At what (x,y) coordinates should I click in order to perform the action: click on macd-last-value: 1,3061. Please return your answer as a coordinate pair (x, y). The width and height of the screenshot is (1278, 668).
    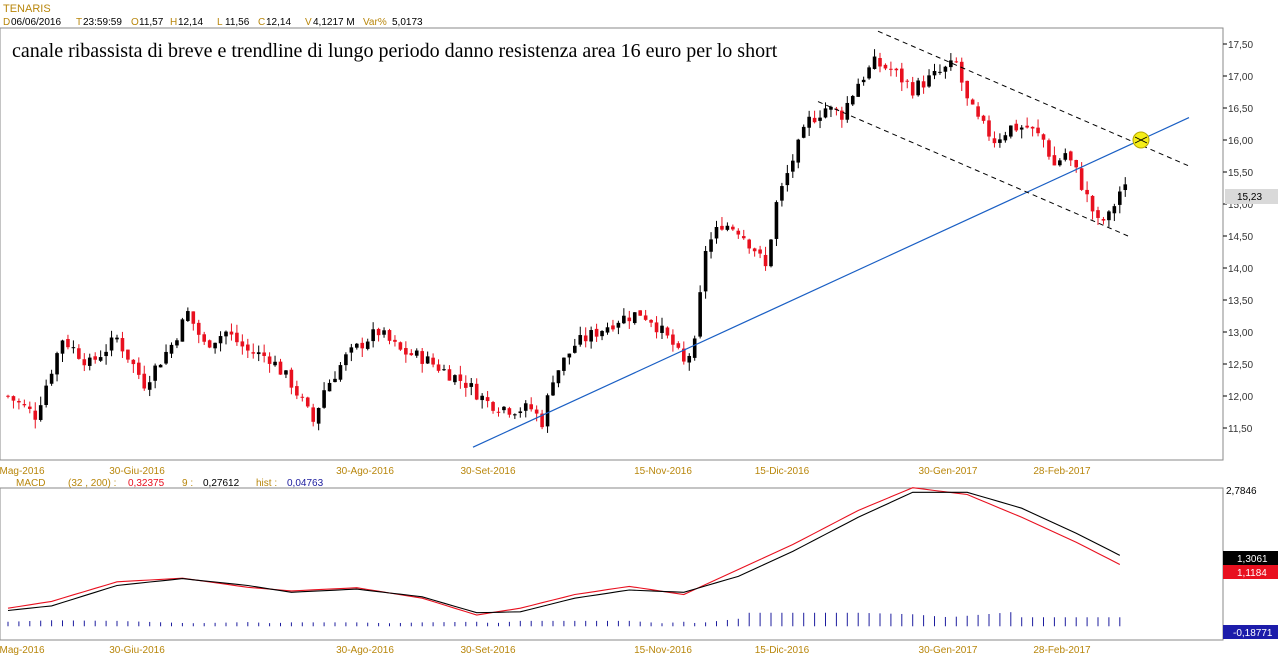
    Looking at the image, I should click on (1252, 559).